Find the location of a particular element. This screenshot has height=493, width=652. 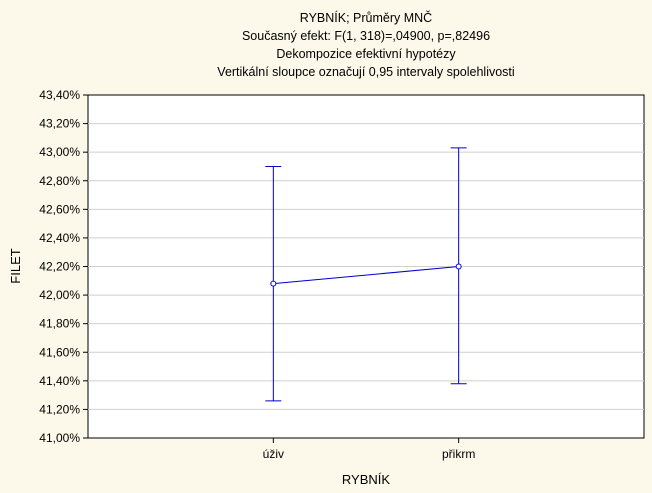

y-tick-label: 42,40% is located at coordinates (59, 238).